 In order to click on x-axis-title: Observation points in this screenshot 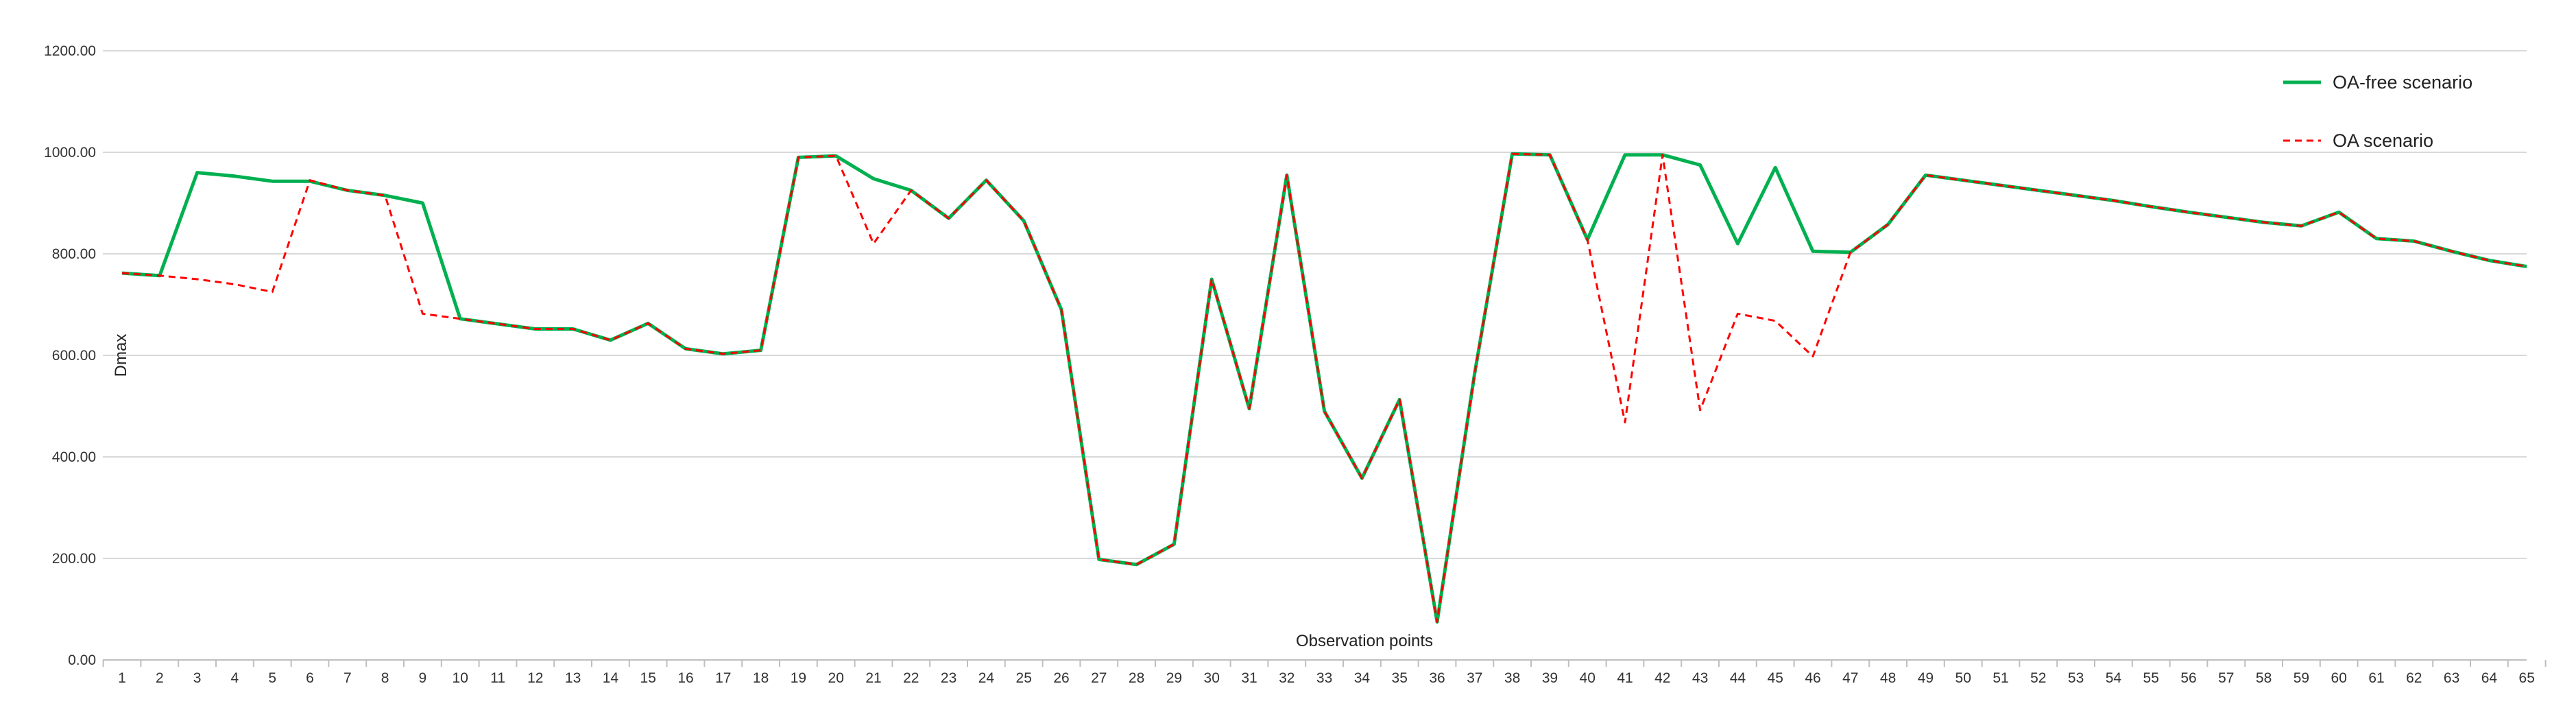, I will do `click(1365, 641)`.